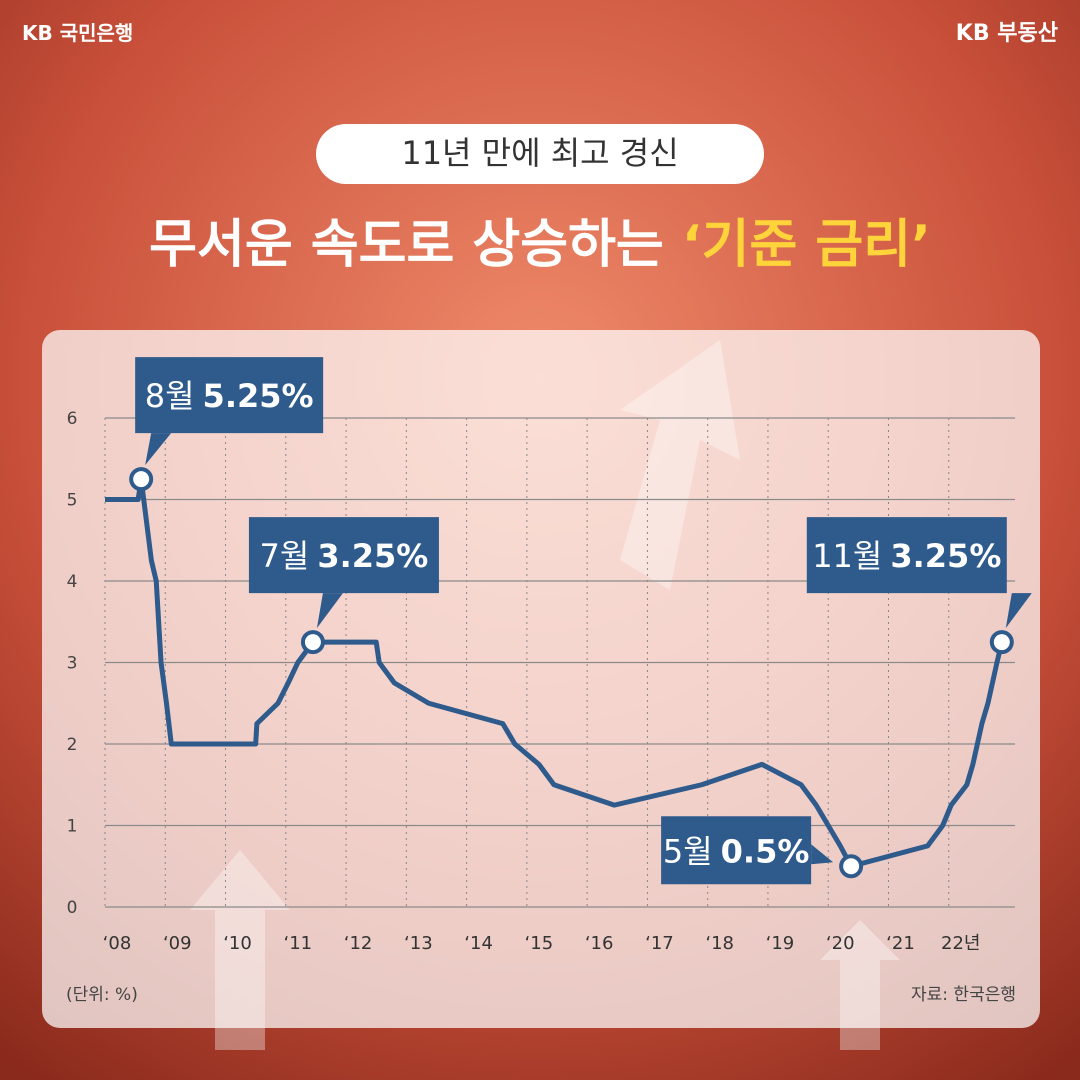 The width and height of the screenshot is (1080, 1084). I want to click on callout-month: 7월, so click(285, 556).